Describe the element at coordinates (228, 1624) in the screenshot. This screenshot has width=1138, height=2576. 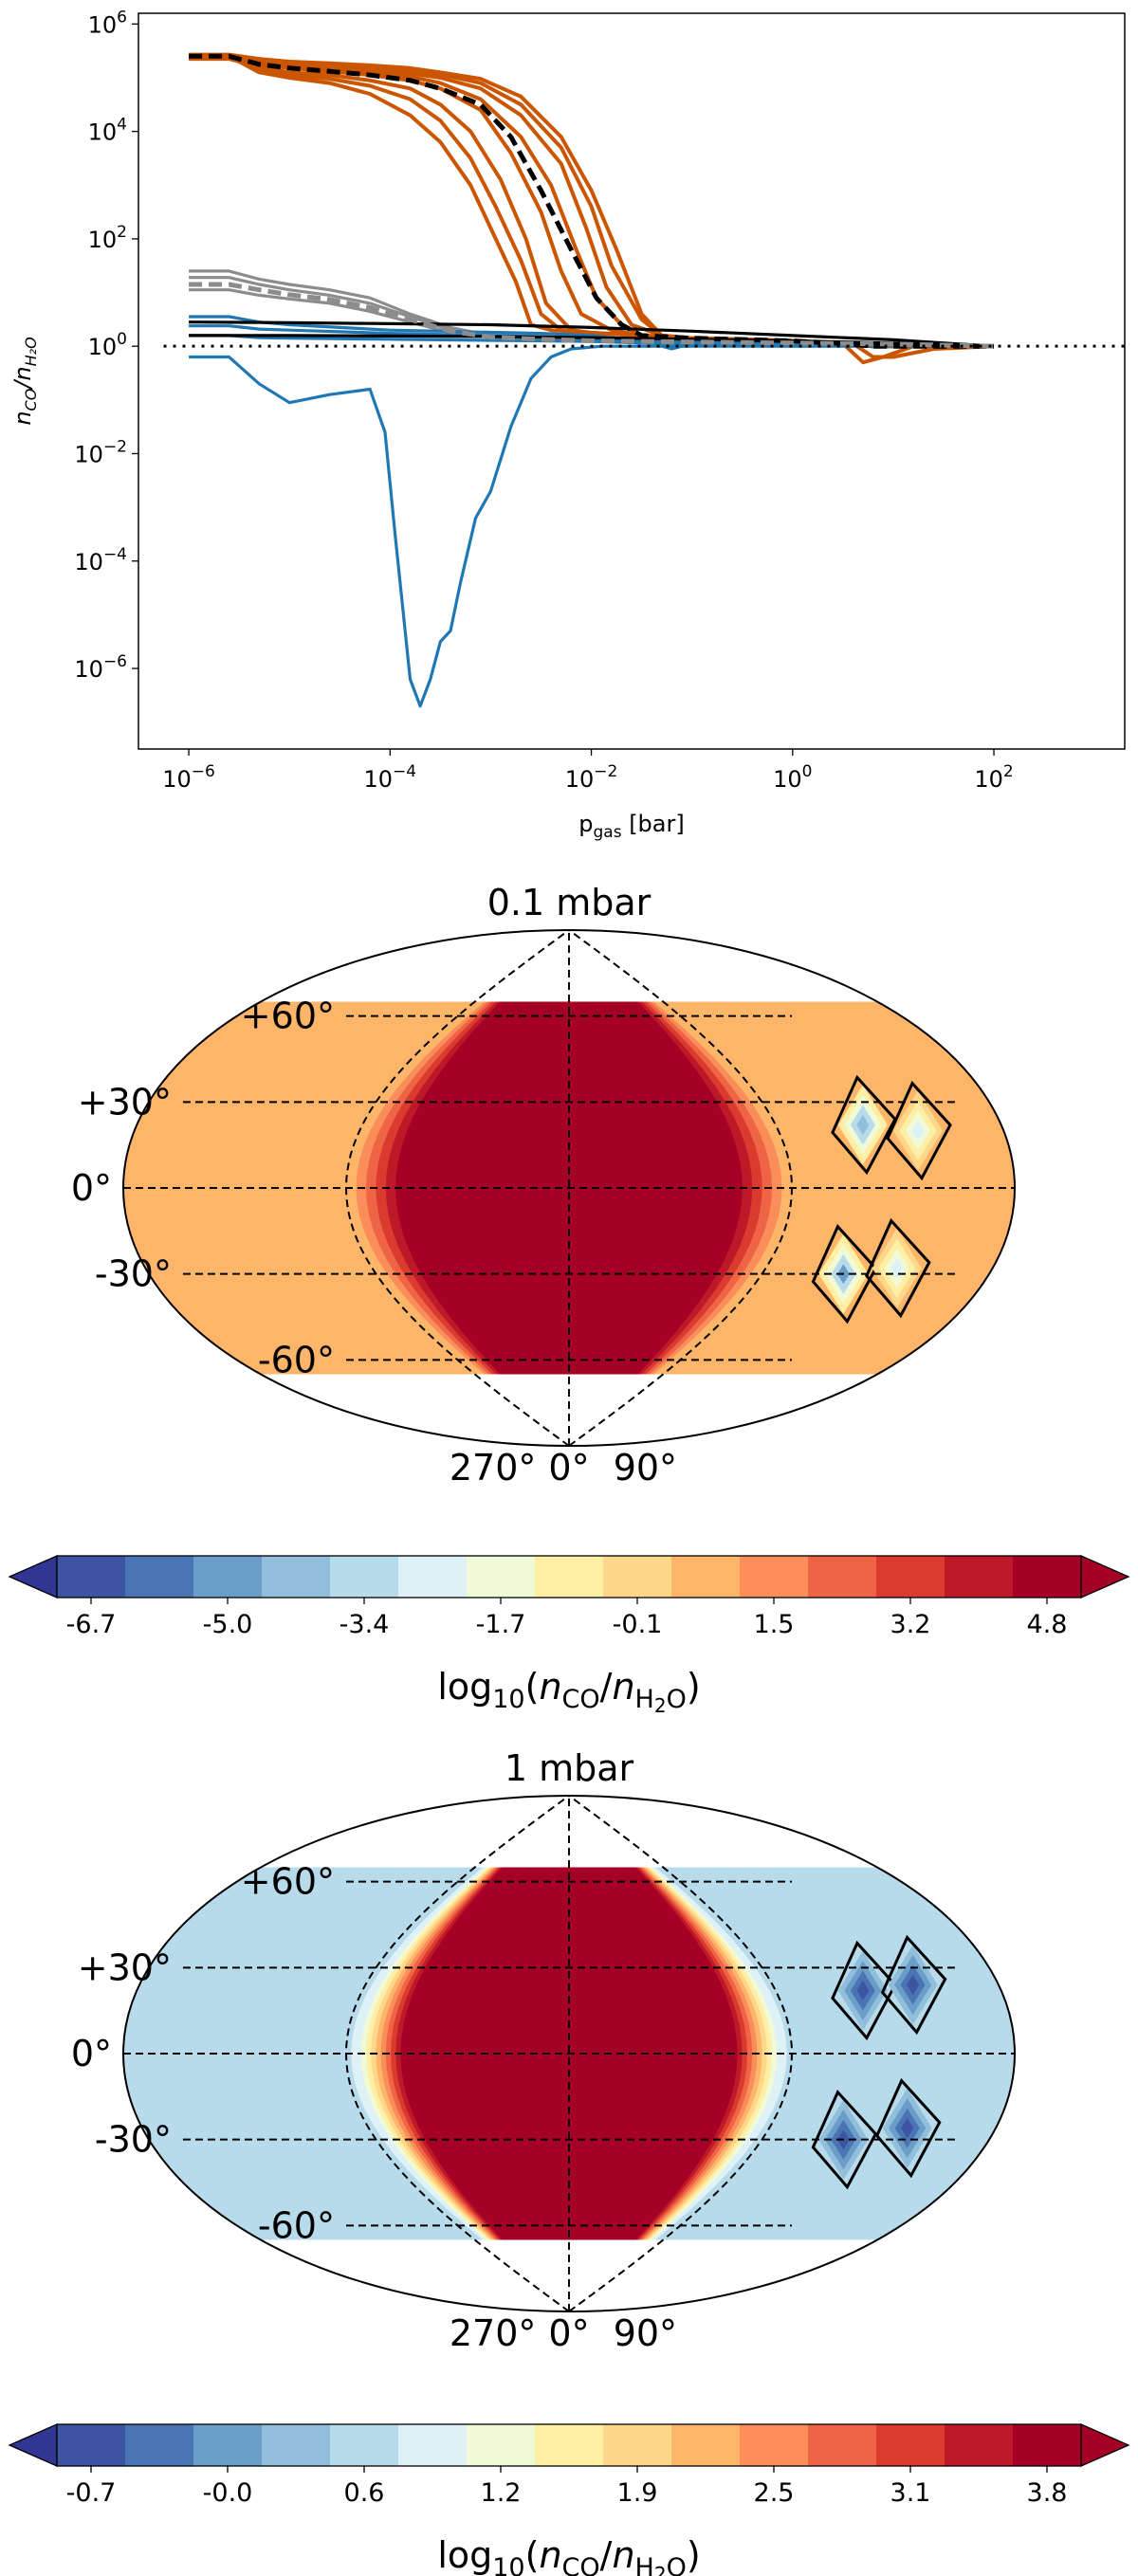
I see `colorbar-tick-label: -5.0` at that location.